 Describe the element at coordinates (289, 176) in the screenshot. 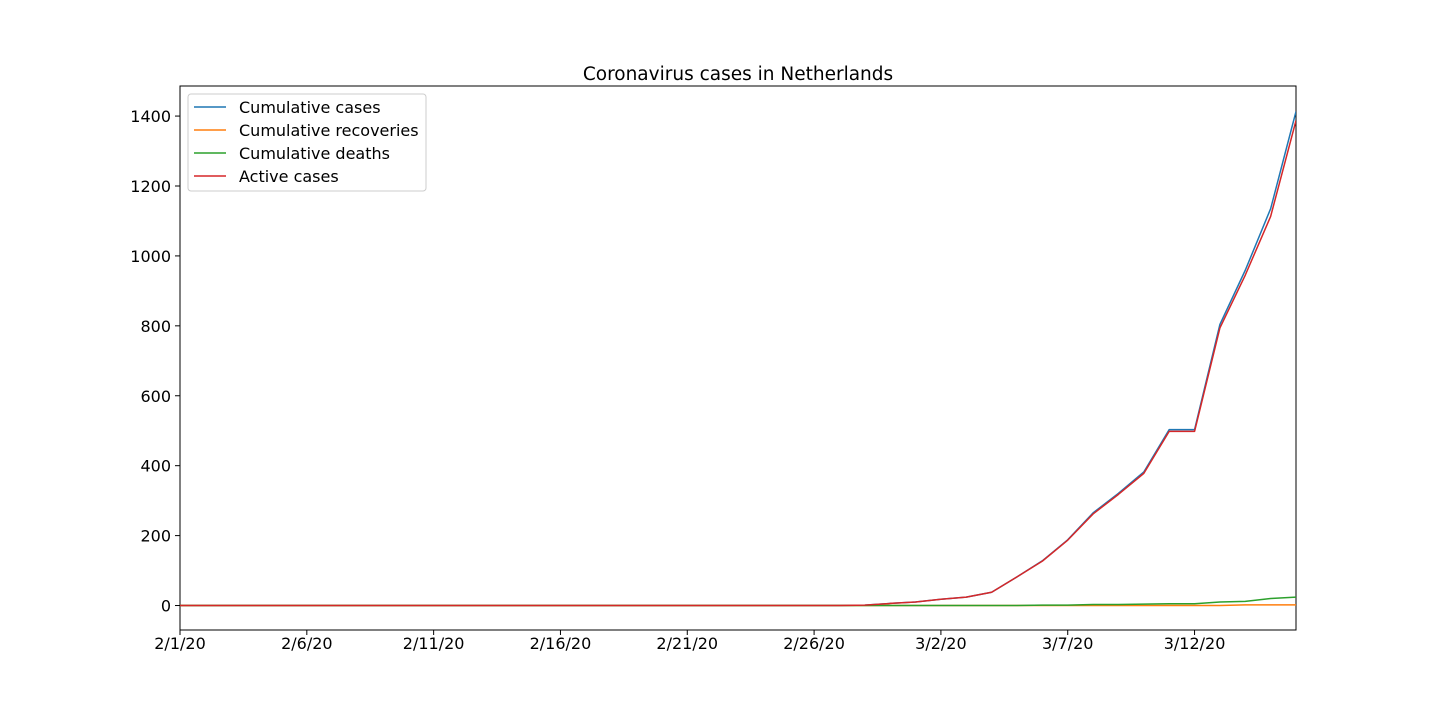

I see `legend-label: Active cases` at that location.